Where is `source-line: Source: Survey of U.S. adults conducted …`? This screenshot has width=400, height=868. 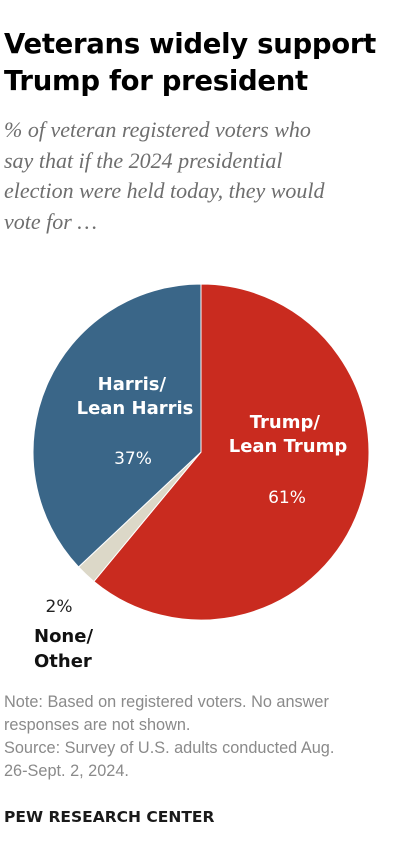
source-line: Source: Survey of U.S. adults conducted … is located at coordinates (169, 748).